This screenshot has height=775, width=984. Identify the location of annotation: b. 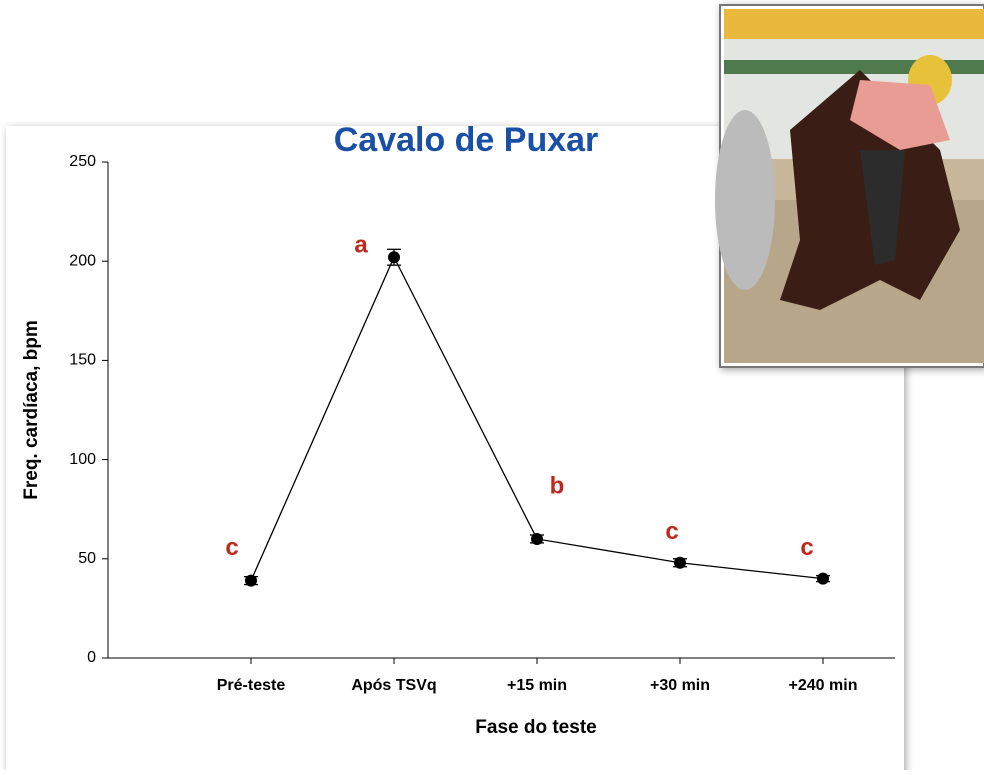
(557, 485).